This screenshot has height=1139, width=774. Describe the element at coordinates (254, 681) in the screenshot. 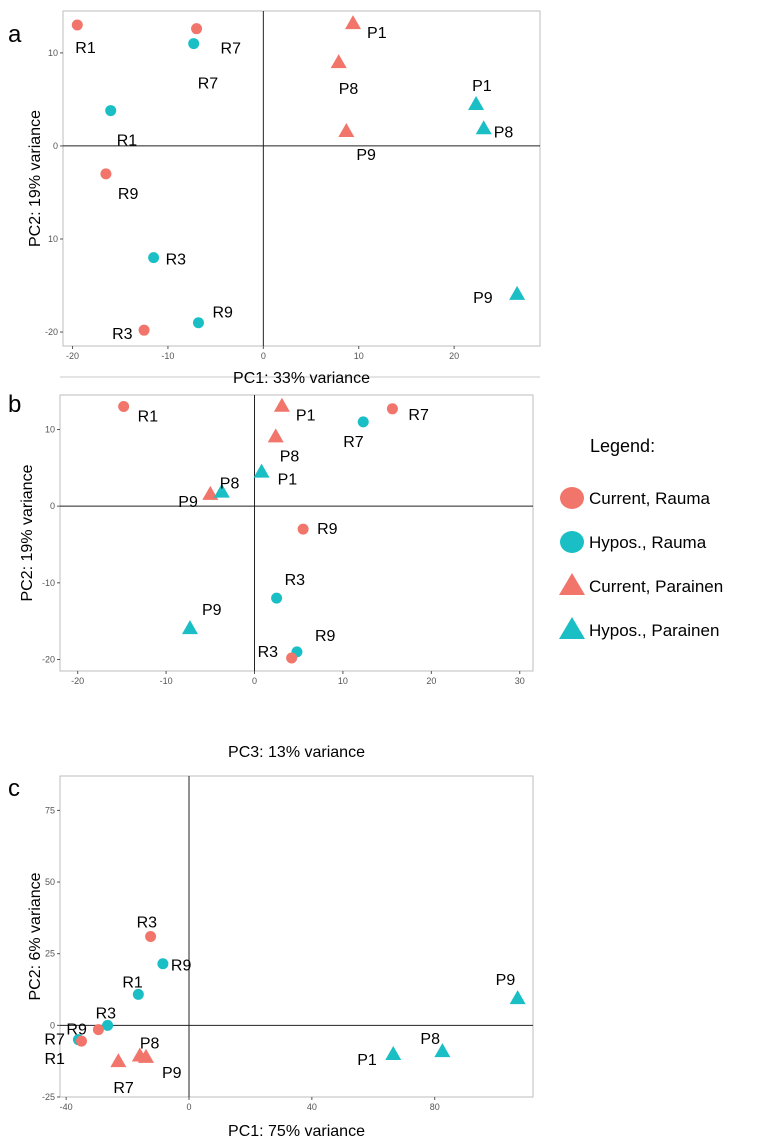

I see `x-tick-label: 0` at that location.